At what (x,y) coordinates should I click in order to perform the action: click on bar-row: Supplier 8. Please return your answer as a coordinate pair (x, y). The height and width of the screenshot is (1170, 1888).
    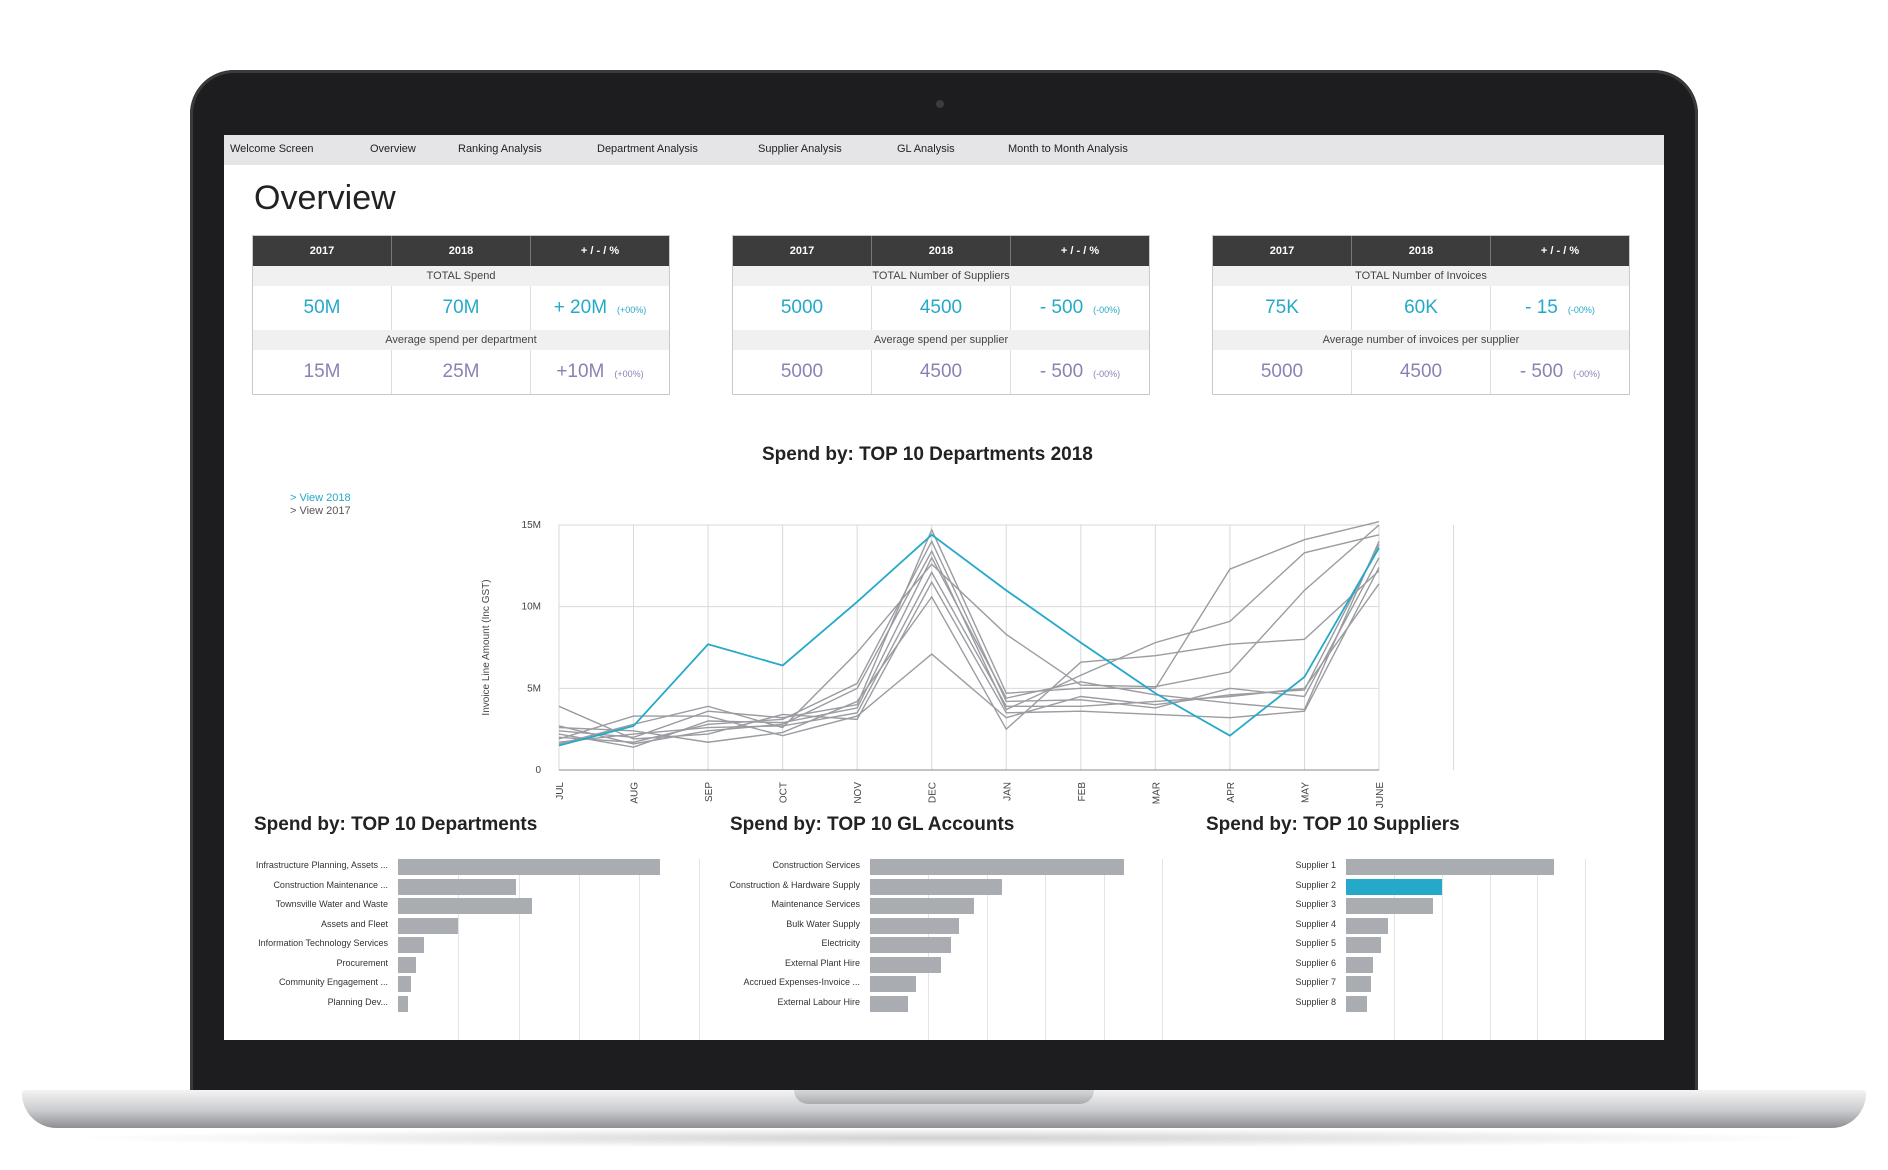
    Looking at the image, I should click on (1373, 1003).